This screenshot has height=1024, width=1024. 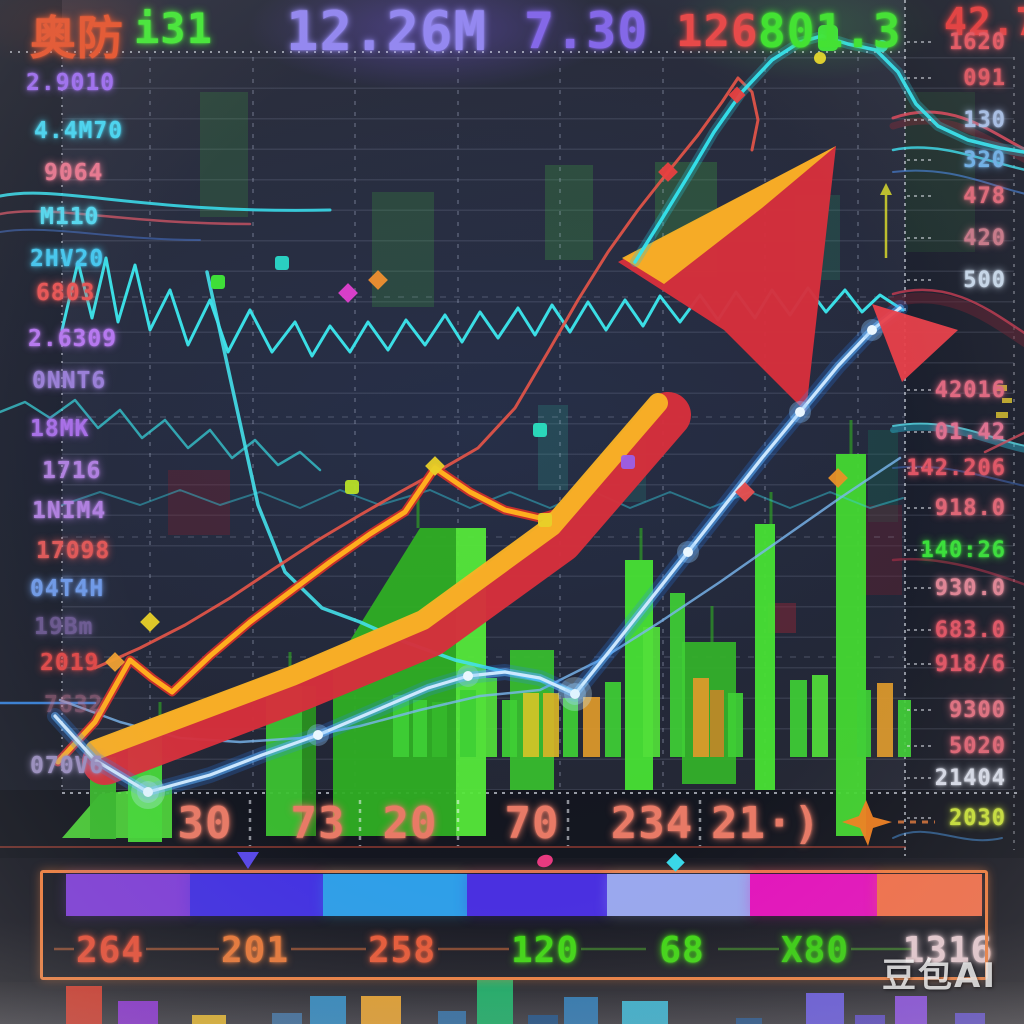 What do you see at coordinates (939, 976) in the screenshot?
I see `watermark-text: 豆包AI` at bounding box center [939, 976].